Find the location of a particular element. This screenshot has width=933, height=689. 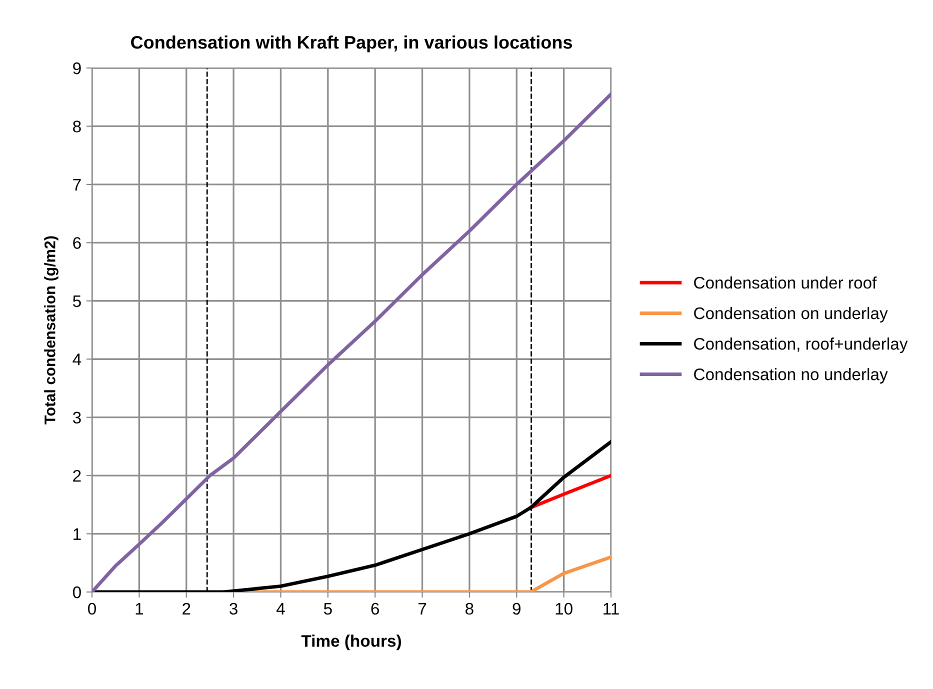

x-tick-label: 7 is located at coordinates (422, 608).